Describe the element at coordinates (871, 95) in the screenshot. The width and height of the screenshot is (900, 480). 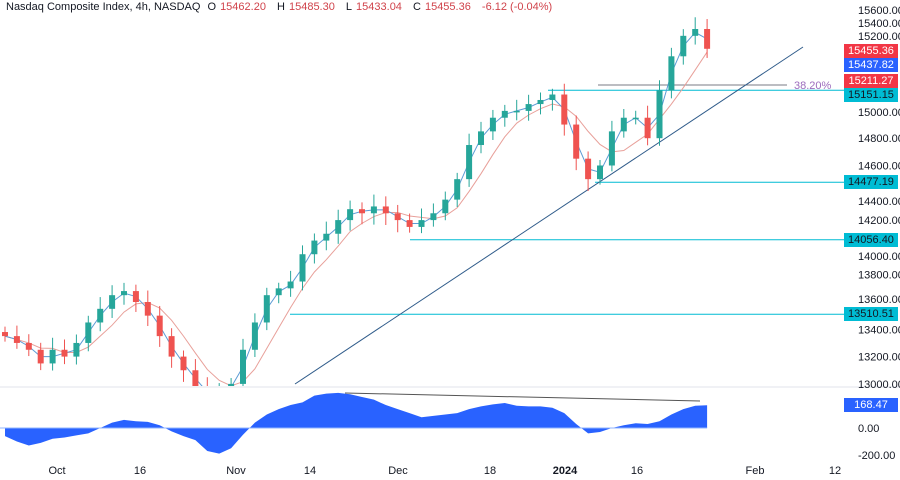
I see `price-axis-label: 15151.15` at that location.